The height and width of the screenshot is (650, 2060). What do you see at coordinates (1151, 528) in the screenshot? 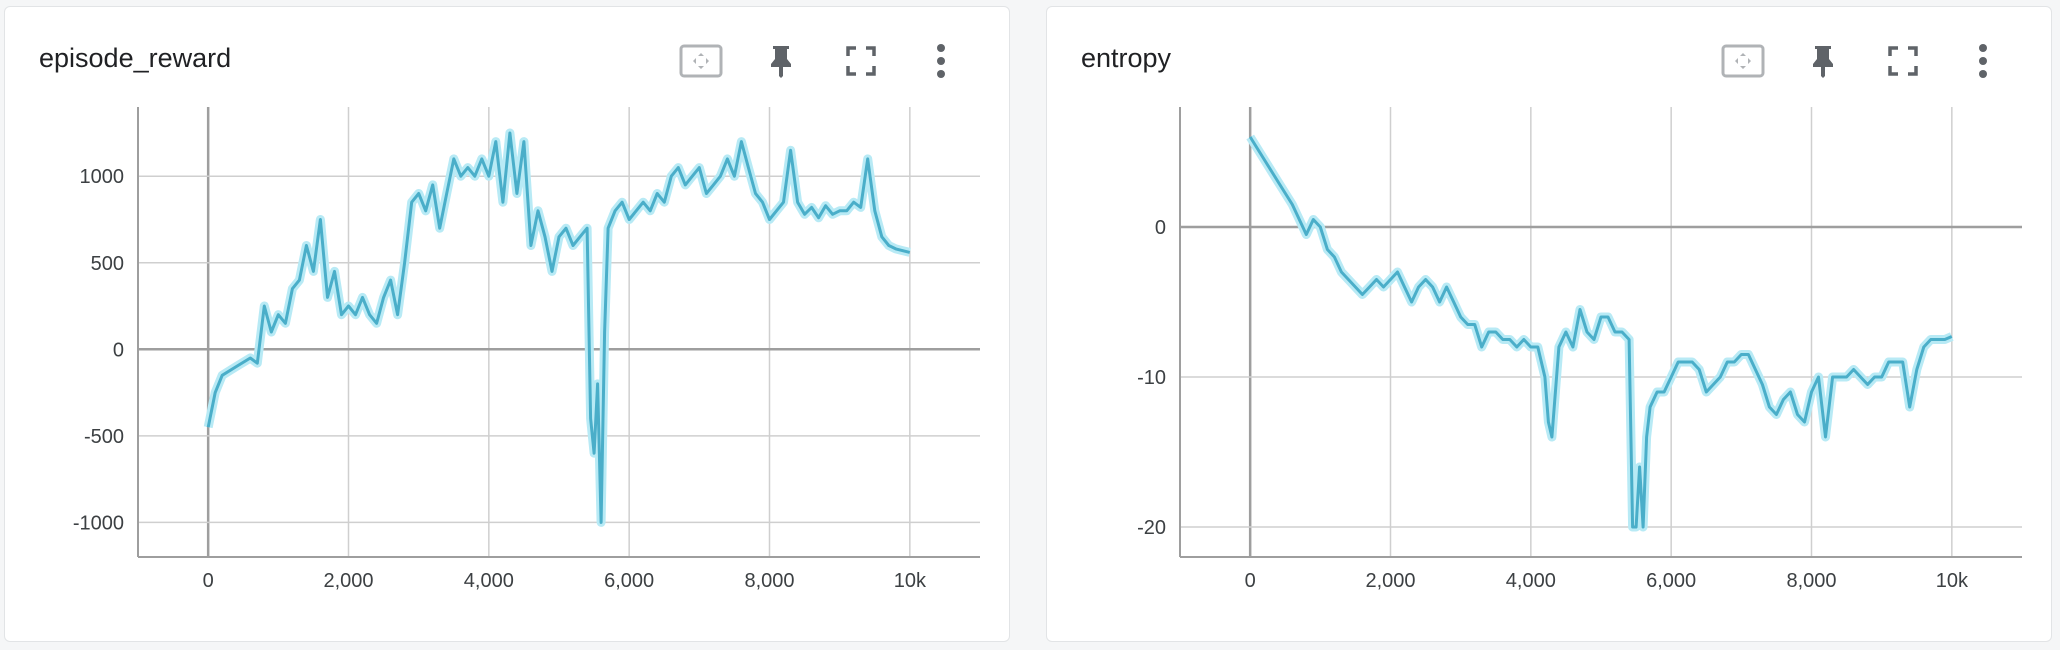
I see `y-tick-label: -20` at bounding box center [1151, 528].